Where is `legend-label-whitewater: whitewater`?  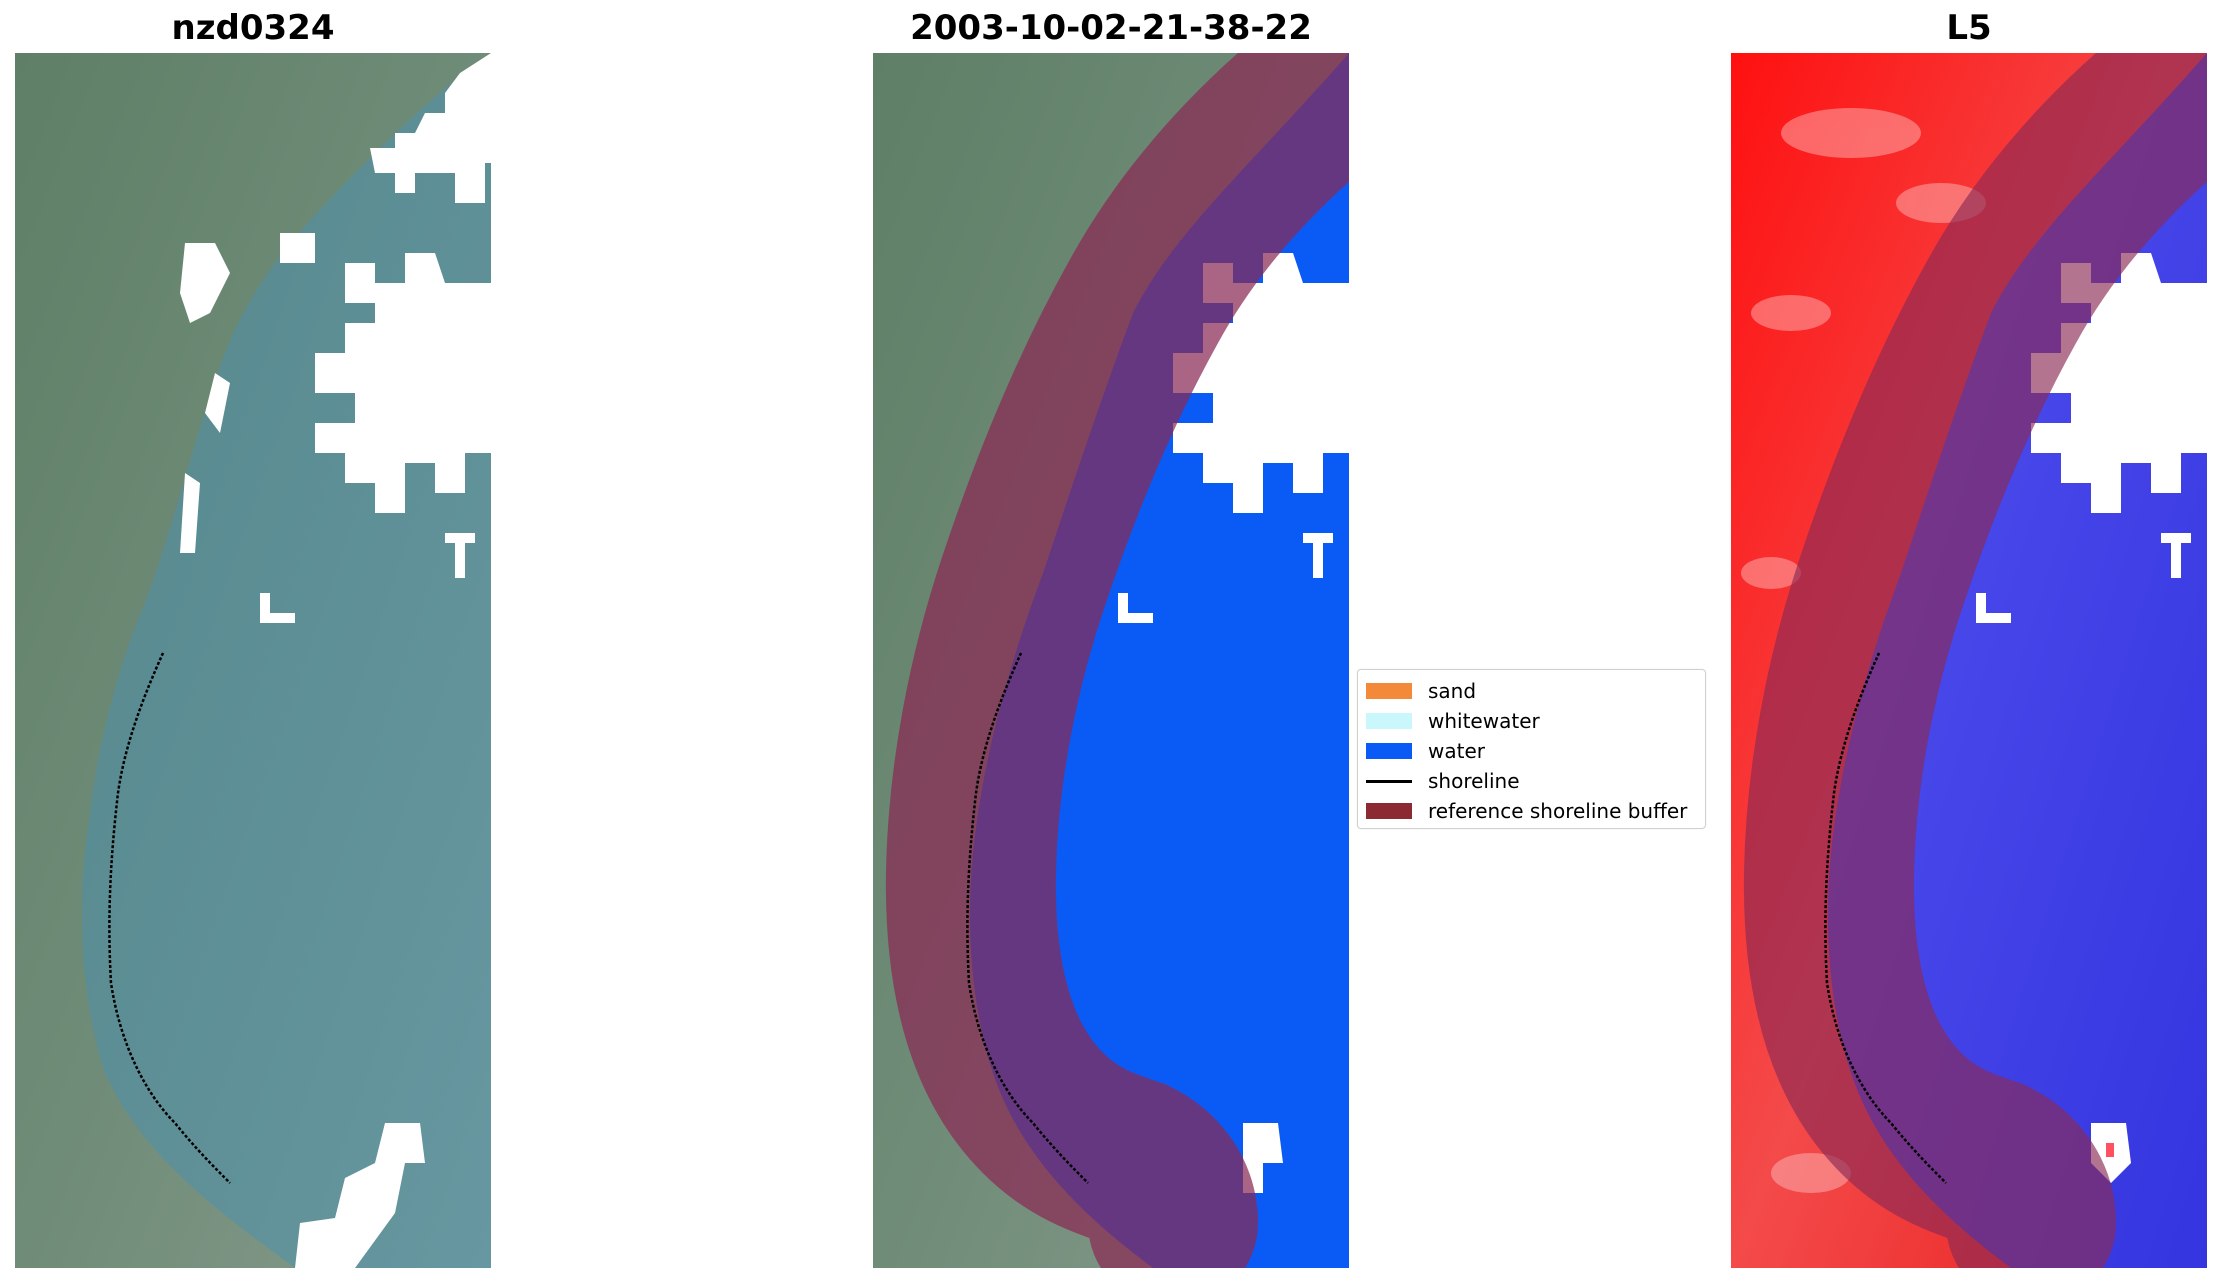
legend-label-whitewater: whitewater is located at coordinates (1484, 721).